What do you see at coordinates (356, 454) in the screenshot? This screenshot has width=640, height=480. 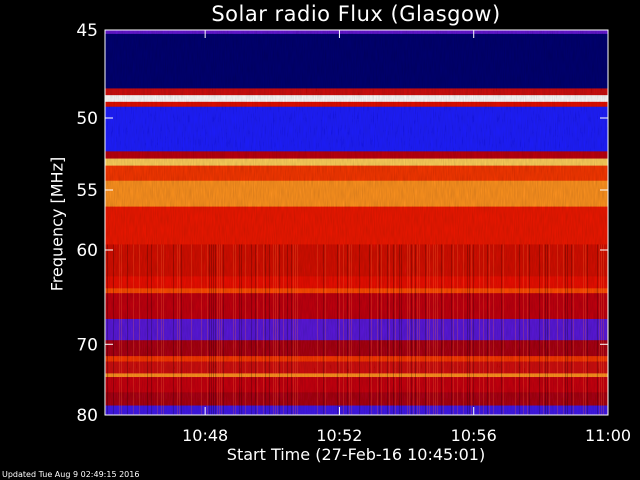 I see `x-axis-label: Start Time (27-Feb-16 10:45:01)` at bounding box center [356, 454].